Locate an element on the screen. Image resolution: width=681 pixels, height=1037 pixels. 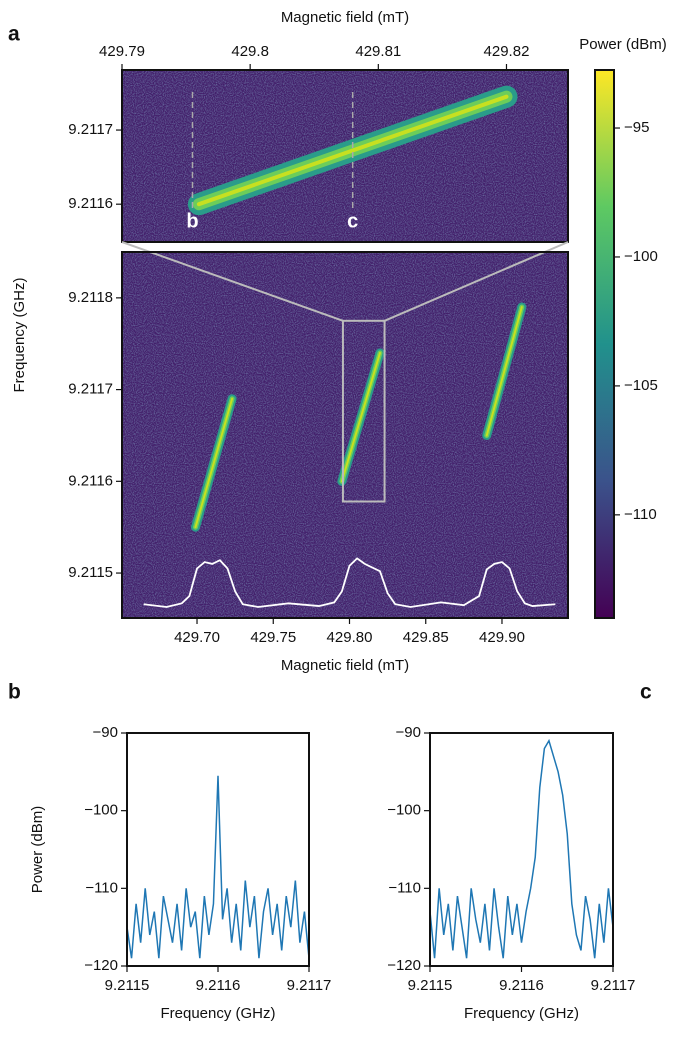
x-tick-label: 429.70 is located at coordinates (197, 637).